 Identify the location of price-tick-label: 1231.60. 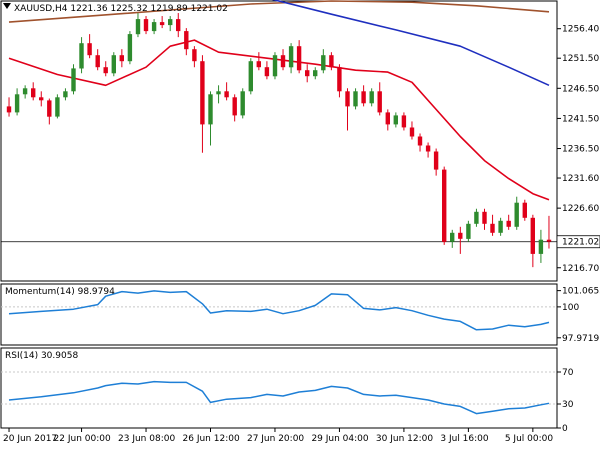
(580, 179).